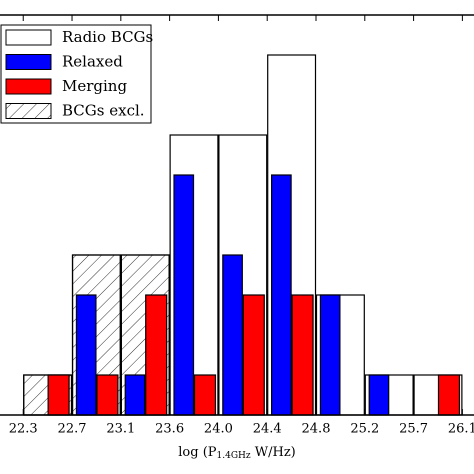 The image size is (474, 474). I want to click on x-tick-label: 24.0, so click(218, 429).